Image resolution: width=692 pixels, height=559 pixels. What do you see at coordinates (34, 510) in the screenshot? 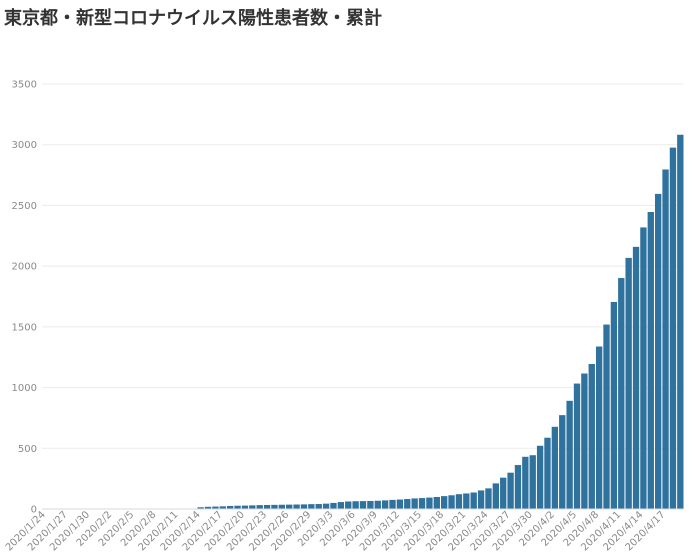
I see `y-tick-label: 0` at bounding box center [34, 510].